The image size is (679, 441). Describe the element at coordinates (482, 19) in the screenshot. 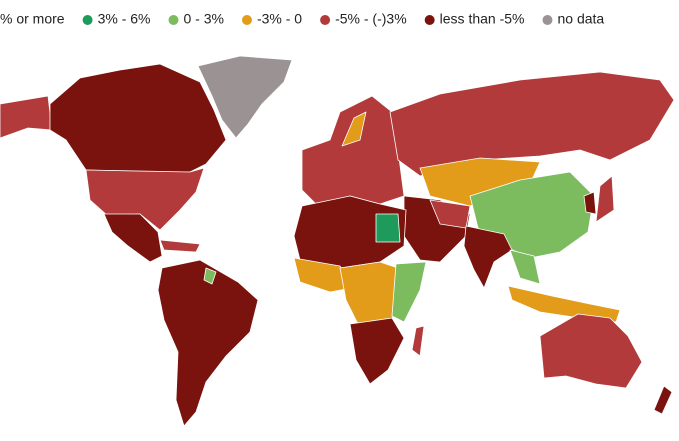

I see `legend-label: less than -5%` at that location.